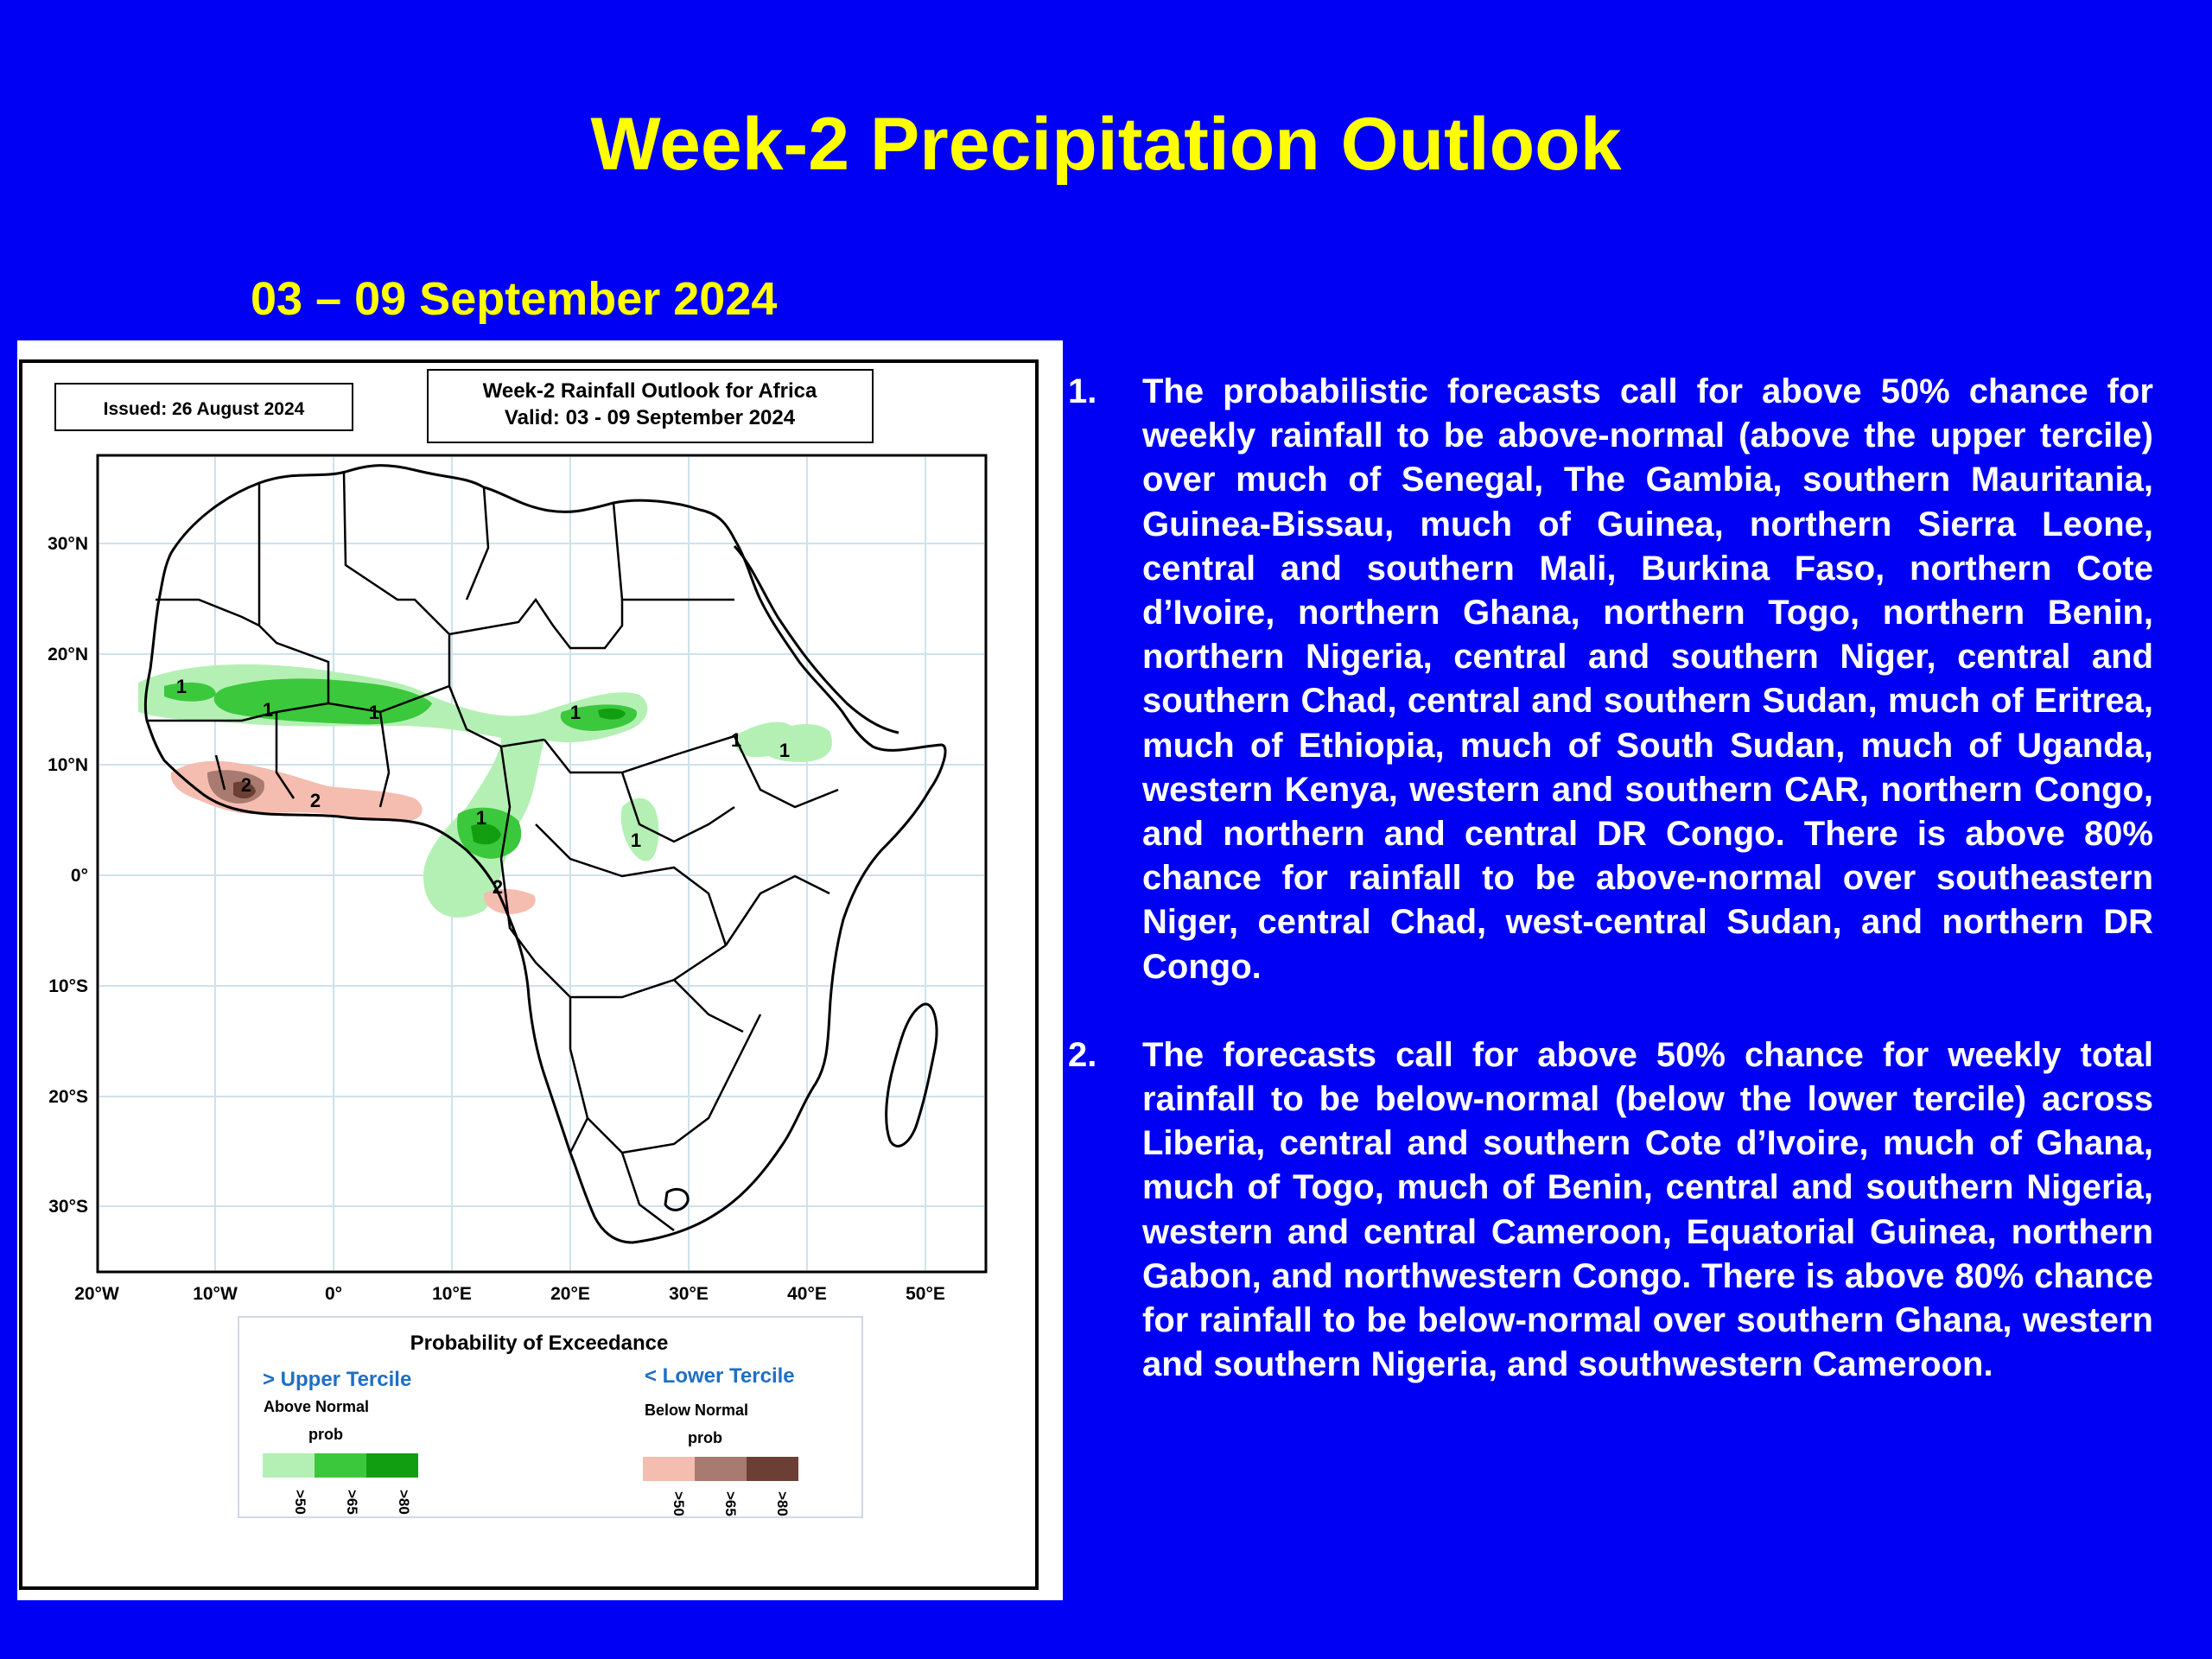 This screenshot has height=1659, width=2212. What do you see at coordinates (316, 1406) in the screenshot?
I see `legend-upper-sub1: Above Normal` at bounding box center [316, 1406].